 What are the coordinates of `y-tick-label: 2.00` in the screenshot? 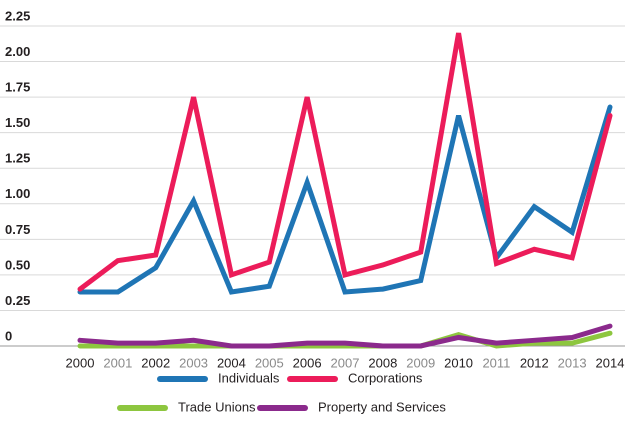 It's located at (17, 51).